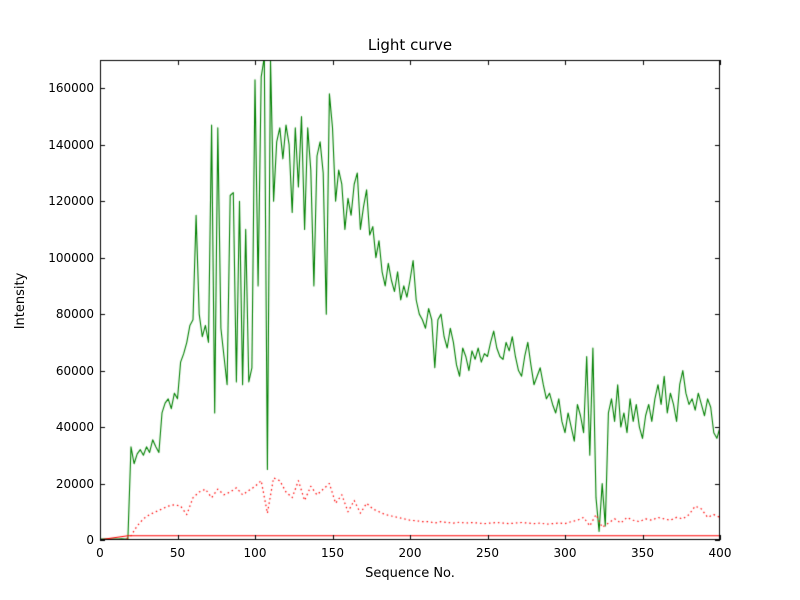  I want to click on x-tick-label: 50, so click(177, 553).